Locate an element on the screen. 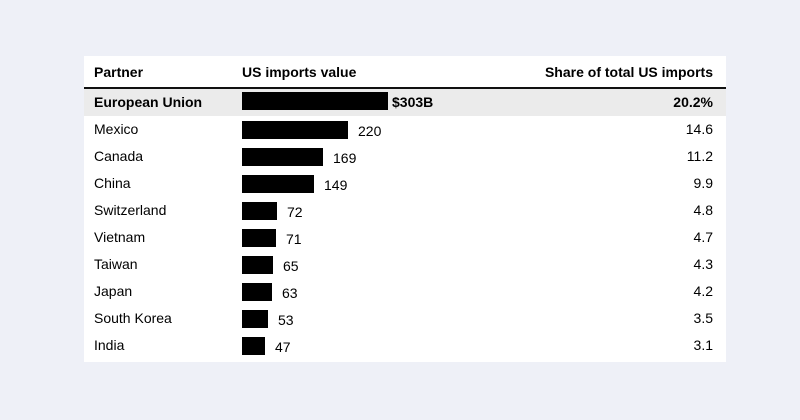  partner-label: India is located at coordinates (109, 345).